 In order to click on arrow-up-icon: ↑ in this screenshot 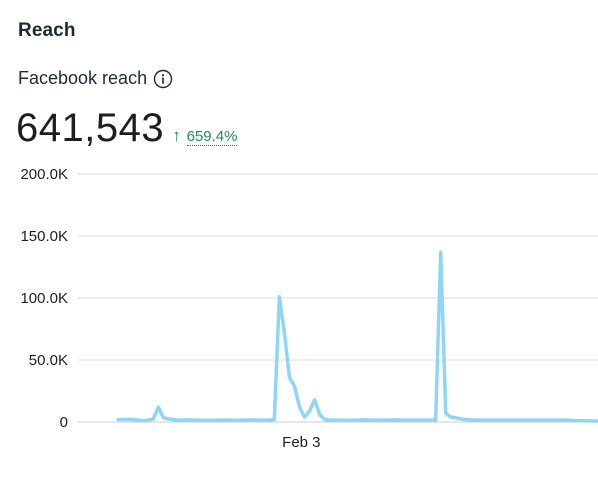, I will do `click(176, 135)`.